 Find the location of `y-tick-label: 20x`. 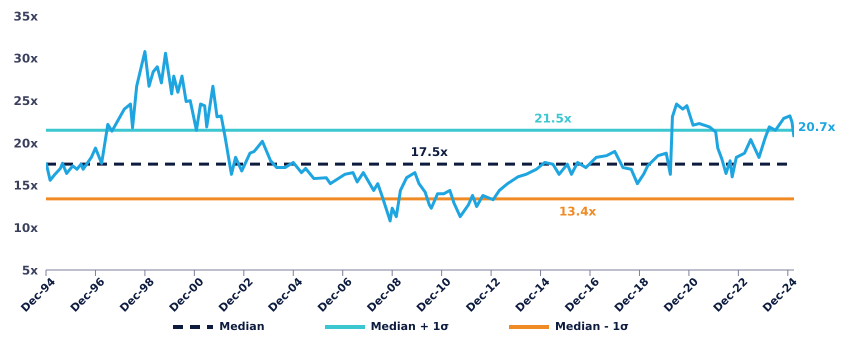

y-tick-label: 20x is located at coordinates (26, 143).